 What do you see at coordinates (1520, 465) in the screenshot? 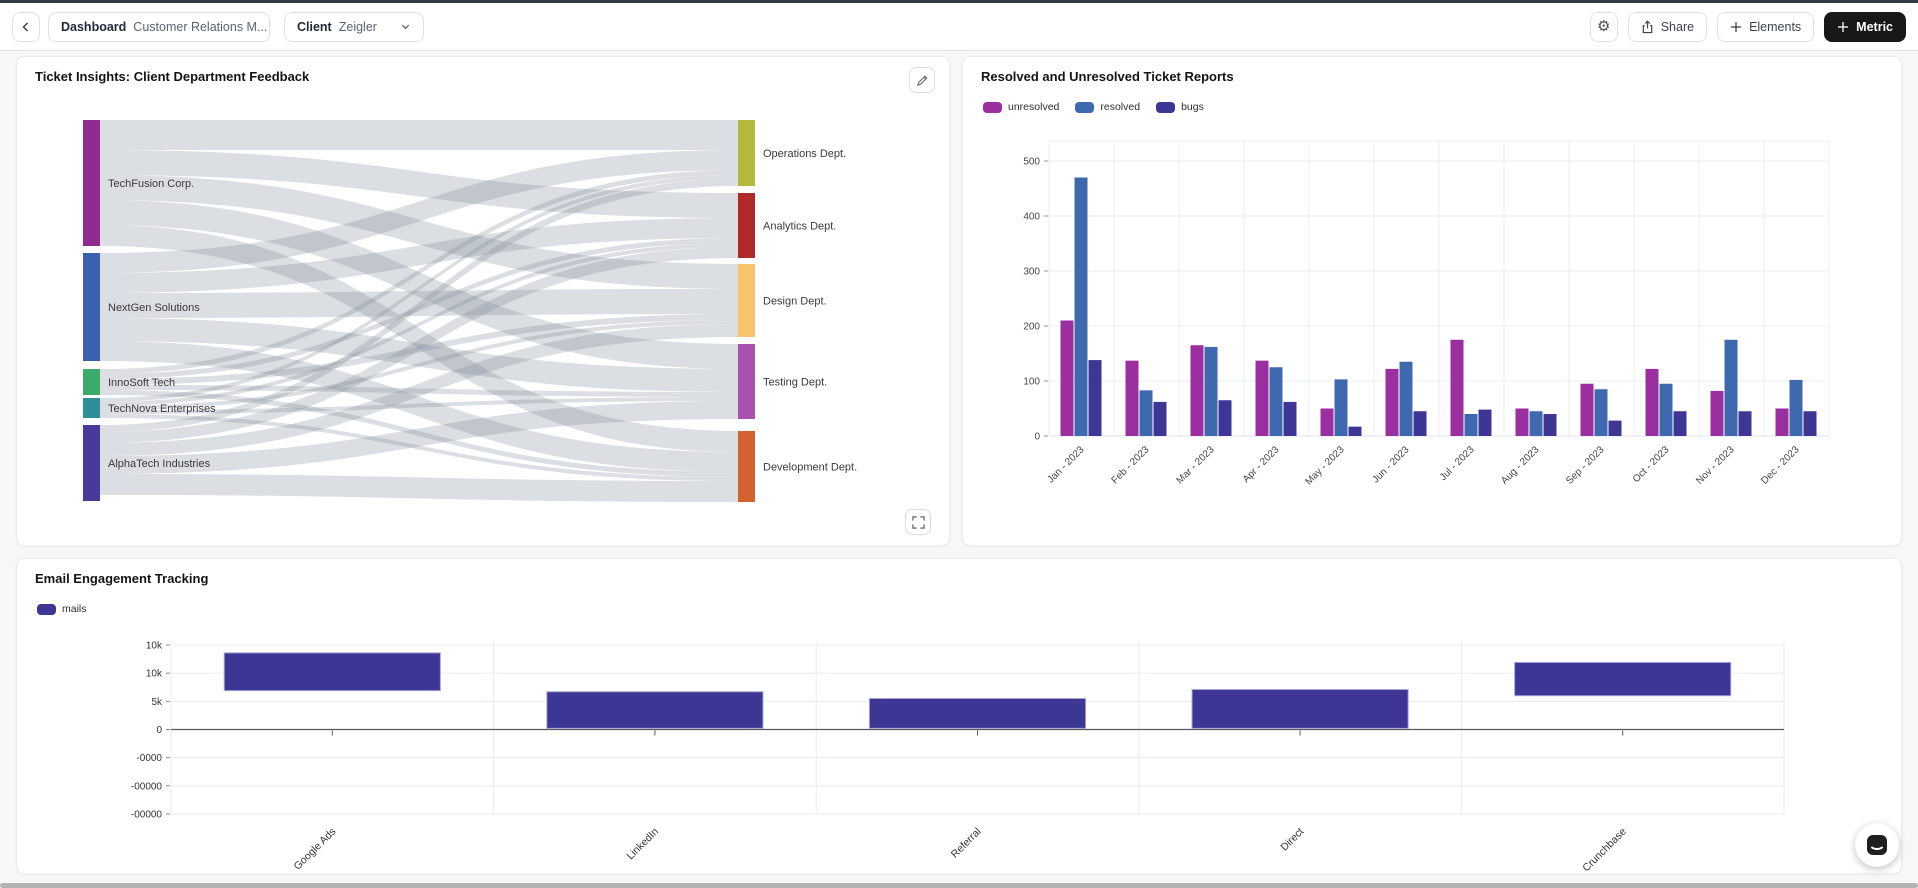
I see `x-tick-label: Aug - 2023` at bounding box center [1520, 465].